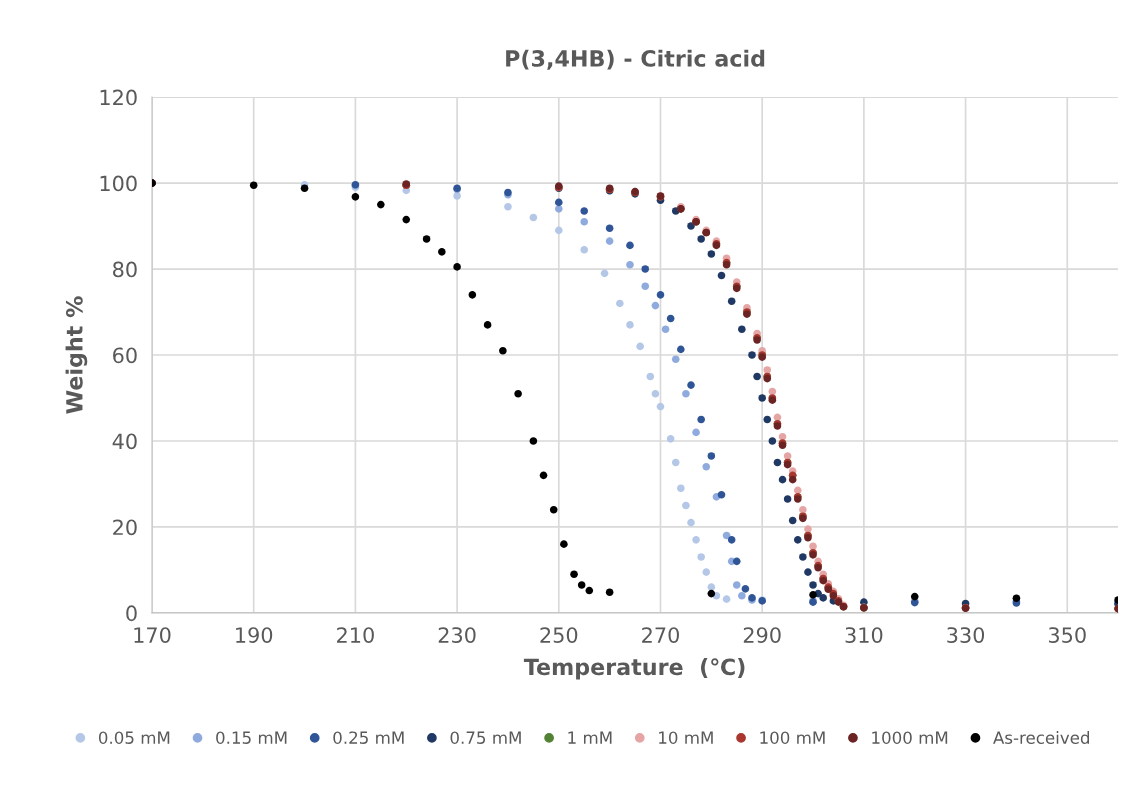  What do you see at coordinates (590, 737) in the screenshot?
I see `legend-label: 1 mM` at bounding box center [590, 737].